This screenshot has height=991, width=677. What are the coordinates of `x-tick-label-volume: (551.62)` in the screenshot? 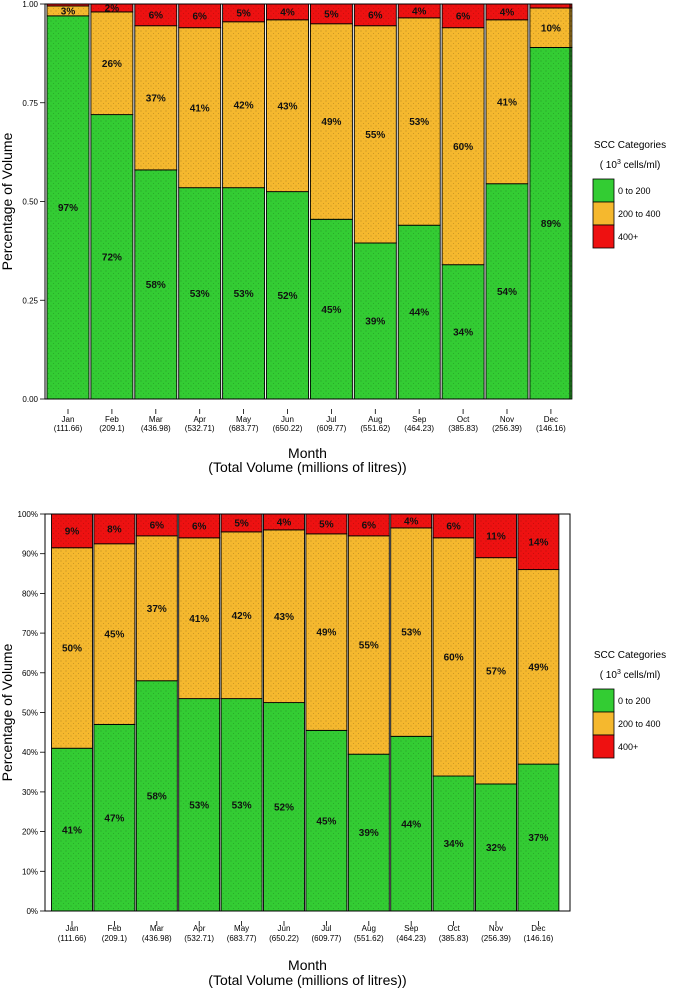 It's located at (375, 428).